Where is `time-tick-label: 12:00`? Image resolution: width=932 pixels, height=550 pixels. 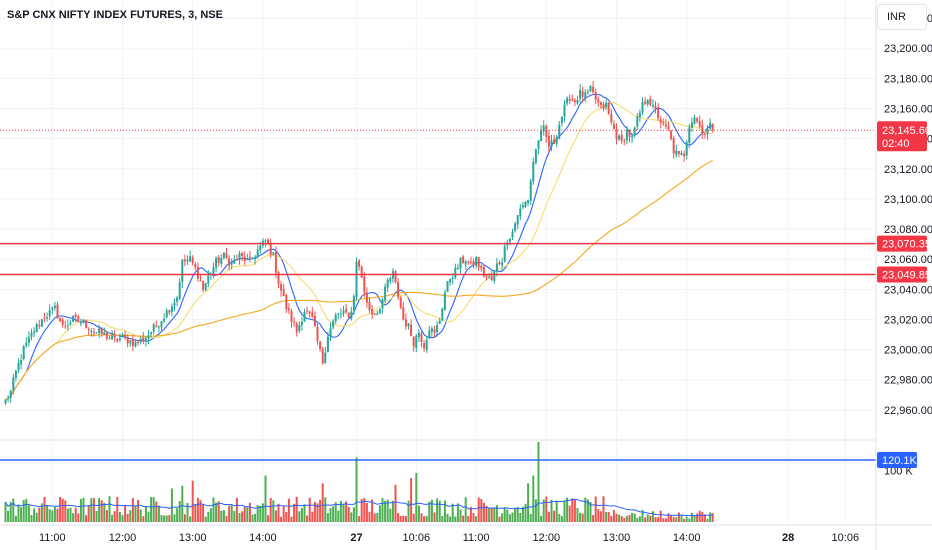
time-tick-label: 12:00 is located at coordinates (547, 538).